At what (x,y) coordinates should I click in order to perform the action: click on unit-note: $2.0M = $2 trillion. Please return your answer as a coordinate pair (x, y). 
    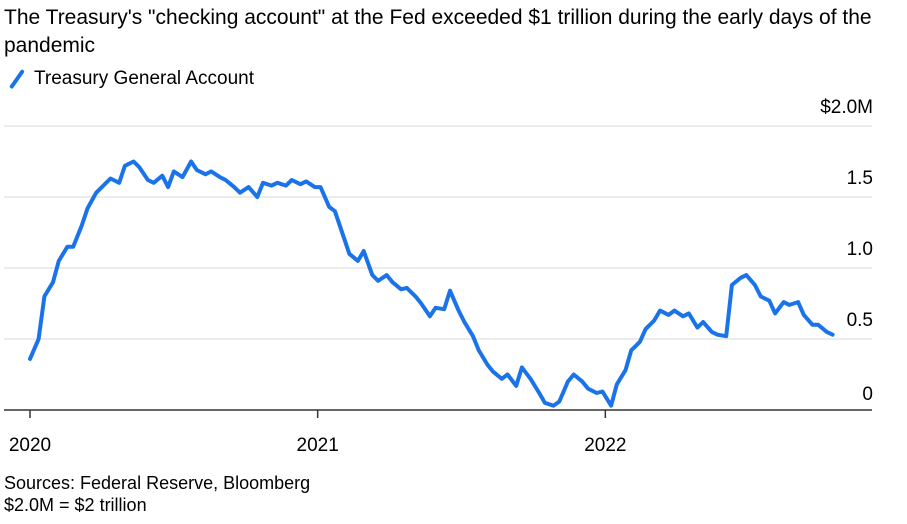
    Looking at the image, I should click on (75, 505).